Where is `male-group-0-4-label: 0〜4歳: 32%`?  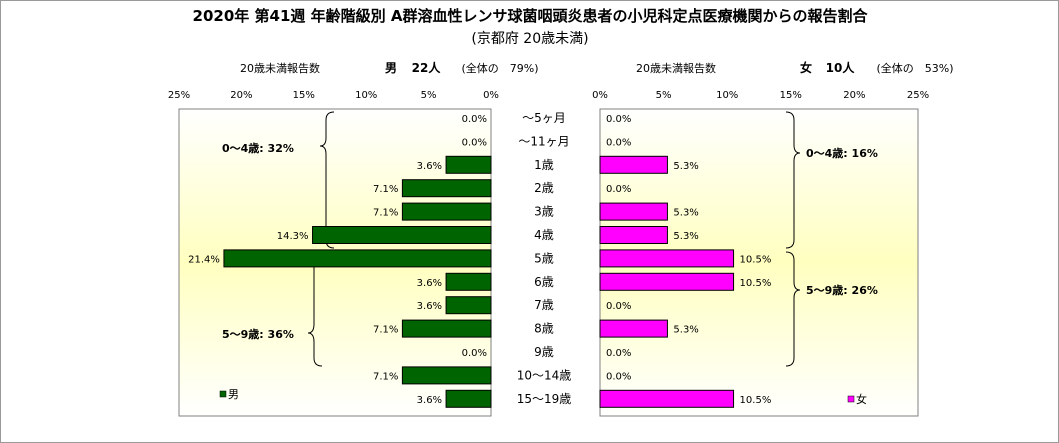
male-group-0-4-label: 0〜4歳: 32% is located at coordinates (258, 148).